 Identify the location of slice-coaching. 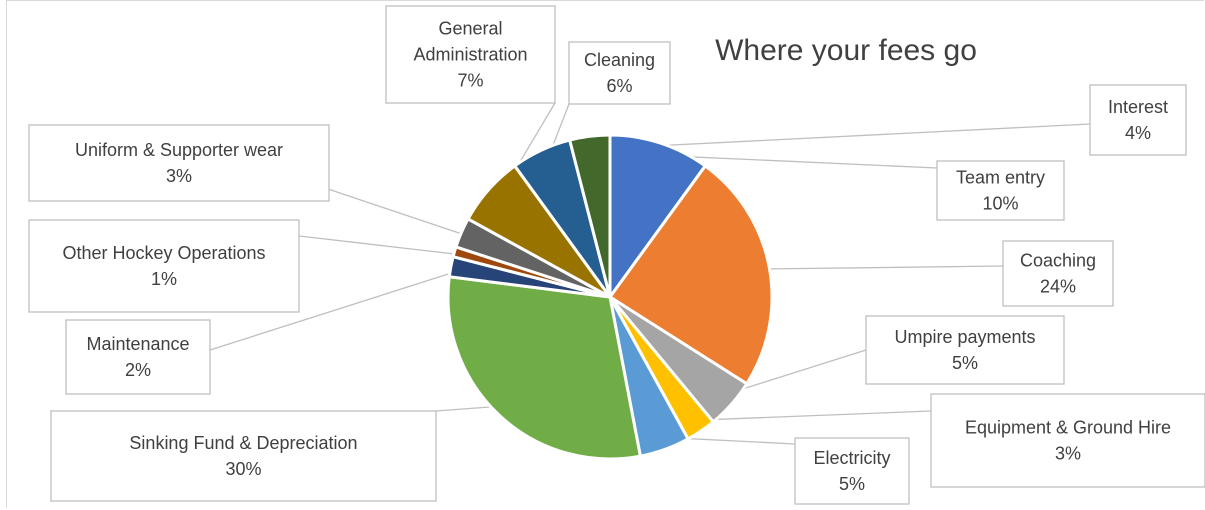
(690, 274).